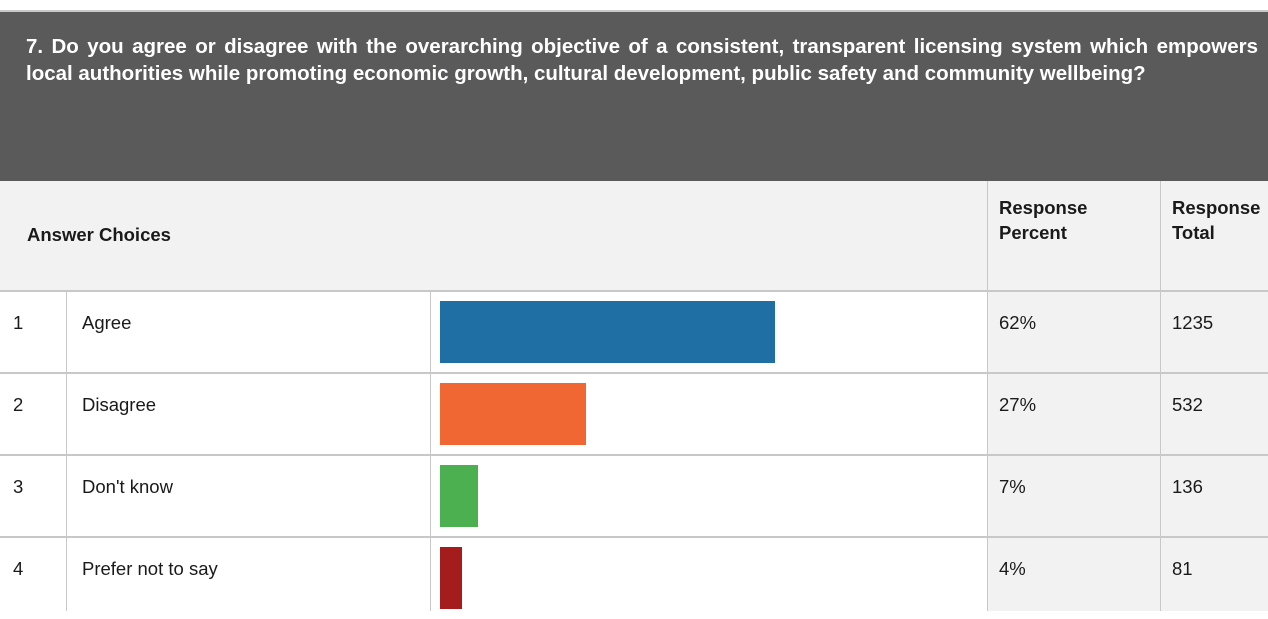 The image size is (1268, 619). Describe the element at coordinates (1187, 404) in the screenshot. I see `response-total: 532` at that location.